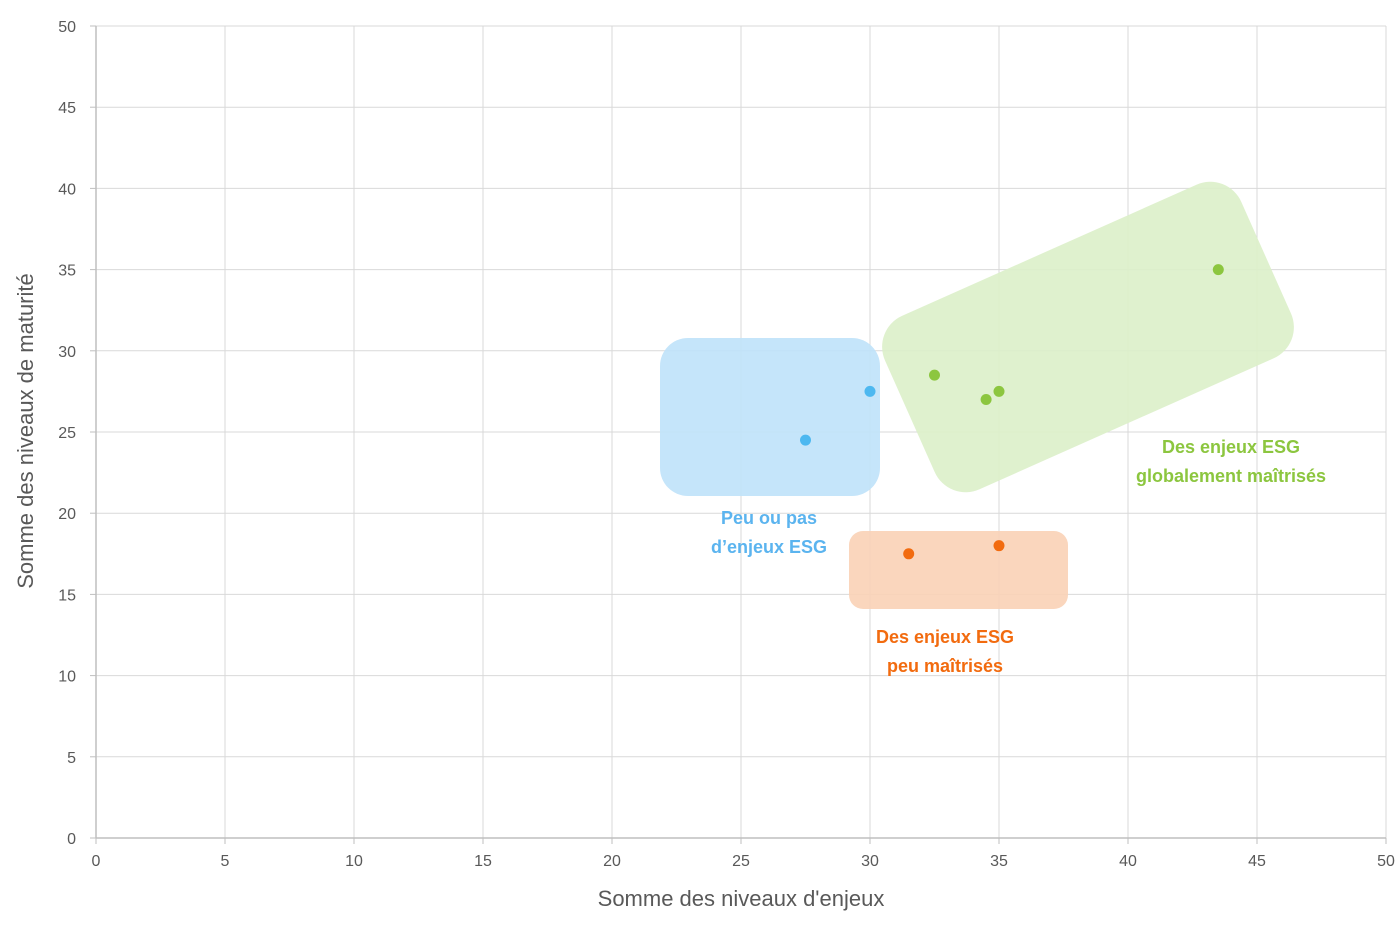  I want to click on orange-cluster-label: Des enjeux ESG peu maîtrisés, so click(945, 651).